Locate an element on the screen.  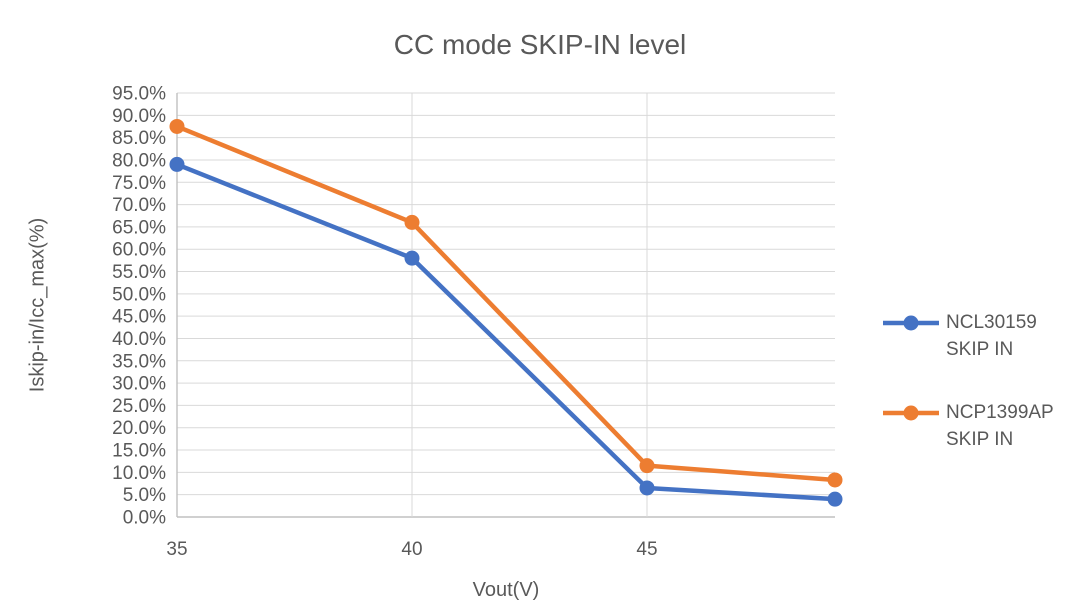
y-tick-label: 30.0% is located at coordinates (139, 384).